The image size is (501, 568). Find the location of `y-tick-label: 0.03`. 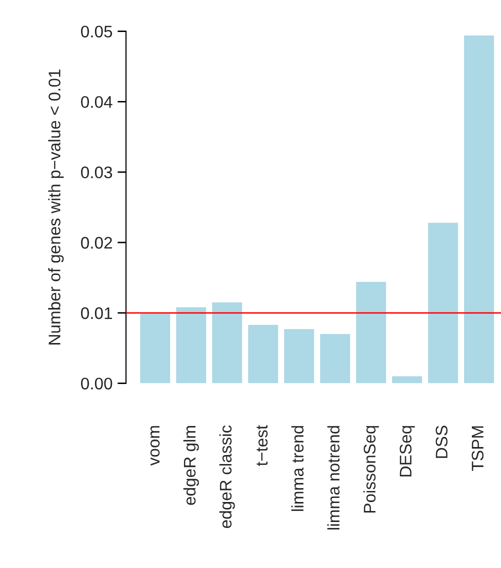

y-tick-label: 0.03 is located at coordinates (96, 172).